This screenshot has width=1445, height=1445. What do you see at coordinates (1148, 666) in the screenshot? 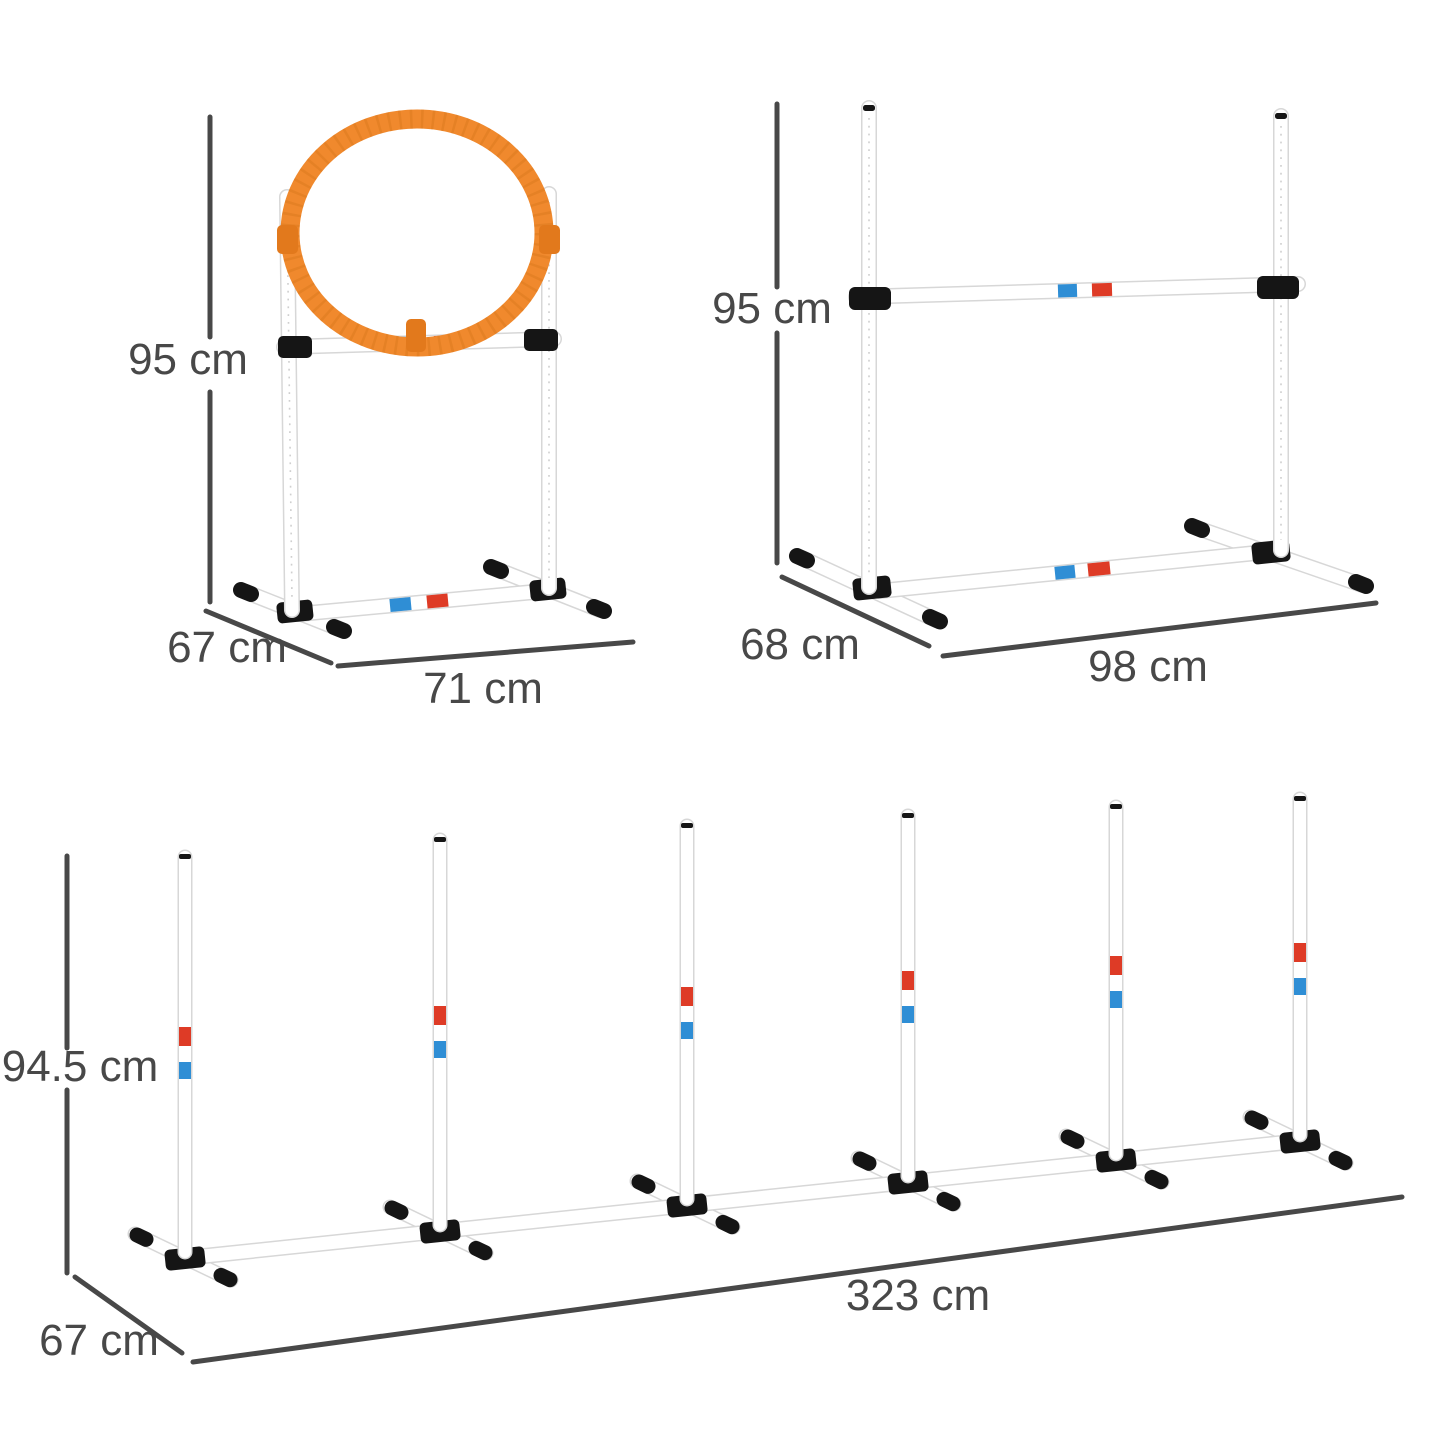
I see `dimension-label: 98 cm` at bounding box center [1148, 666].